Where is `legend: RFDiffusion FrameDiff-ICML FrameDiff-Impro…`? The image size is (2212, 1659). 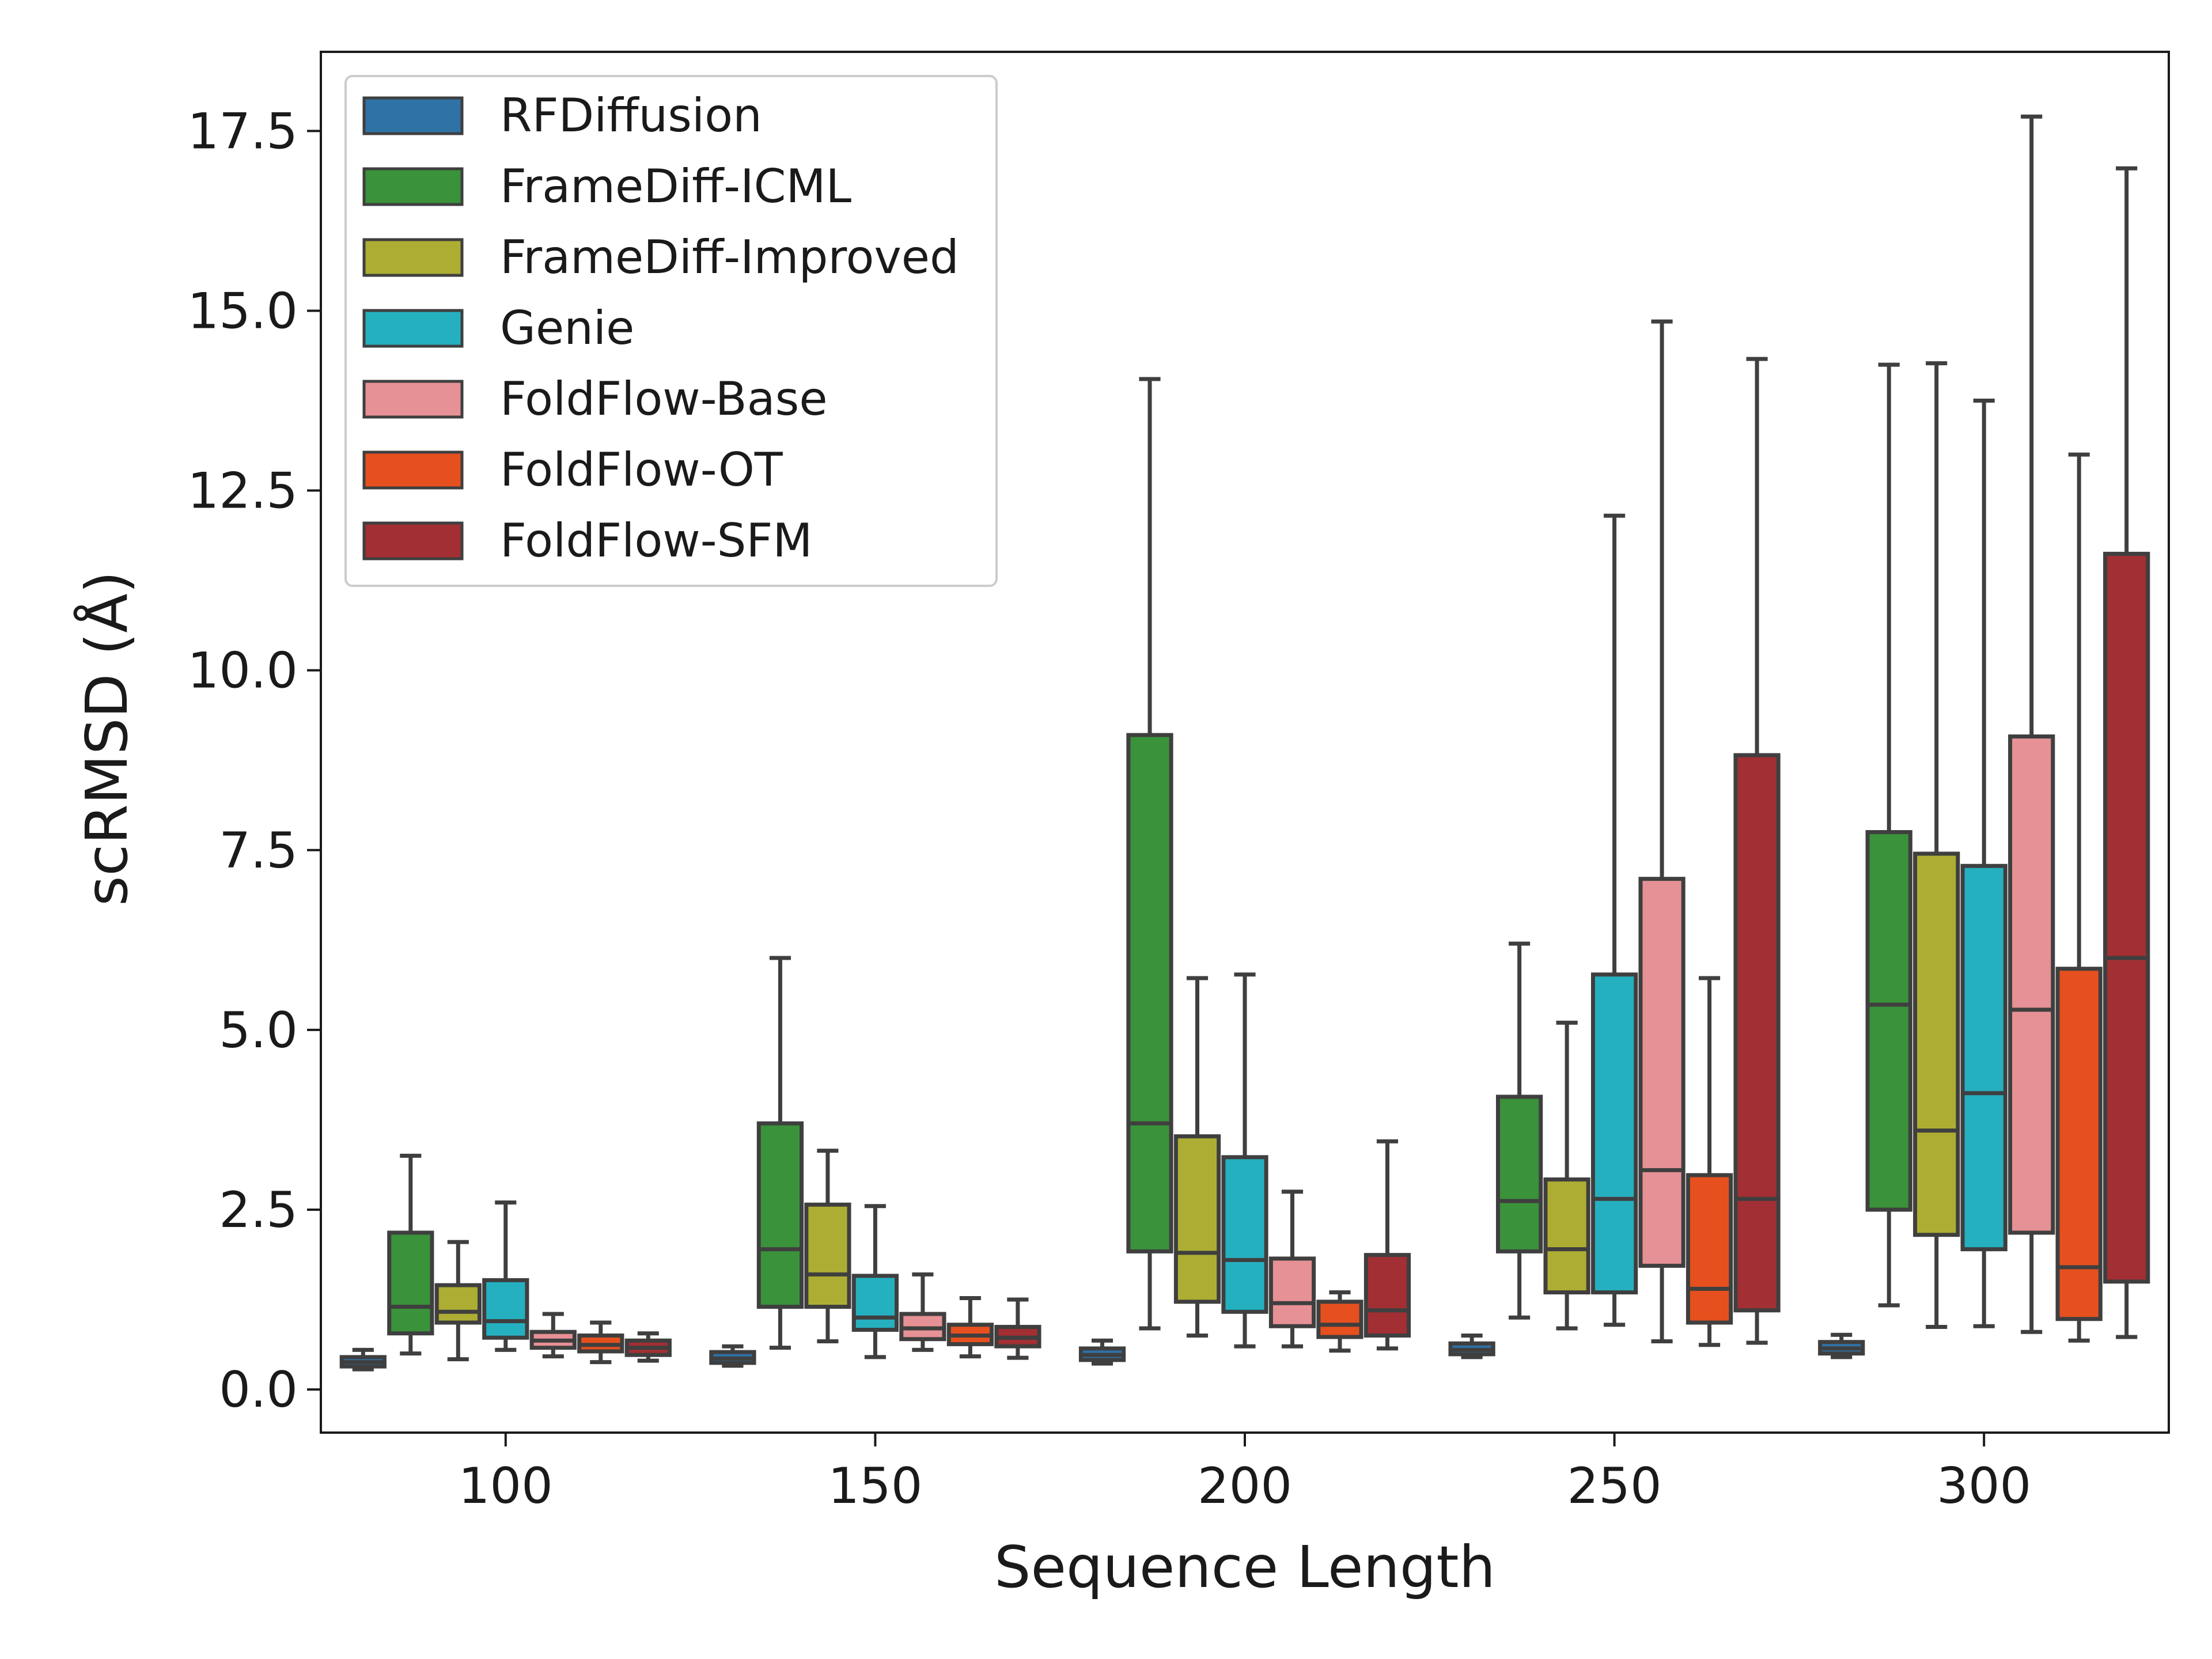
legend: RFDiffusion FrameDiff-ICML FrameDiff-Impro… is located at coordinates (671, 331).